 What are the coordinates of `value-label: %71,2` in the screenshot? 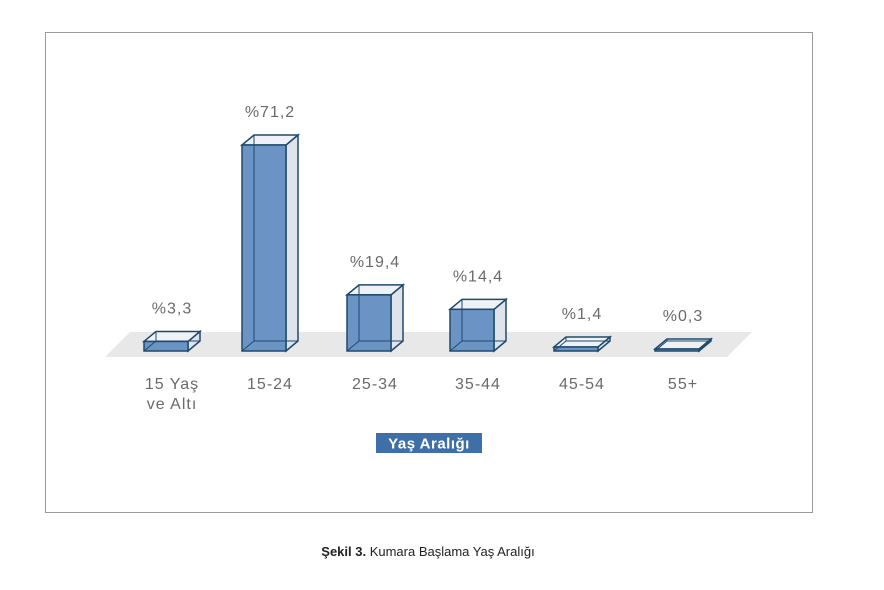 It's located at (270, 112).